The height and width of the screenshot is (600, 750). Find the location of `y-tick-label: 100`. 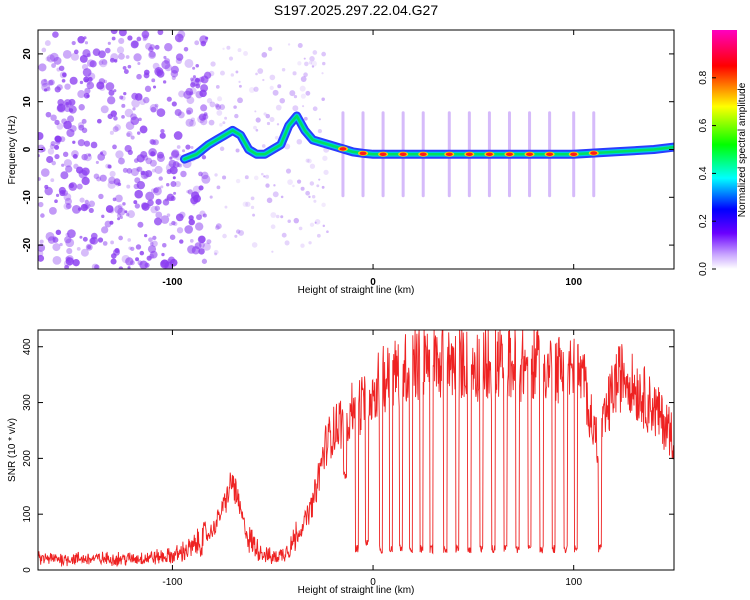

y-tick-label: 100 is located at coordinates (27, 513).